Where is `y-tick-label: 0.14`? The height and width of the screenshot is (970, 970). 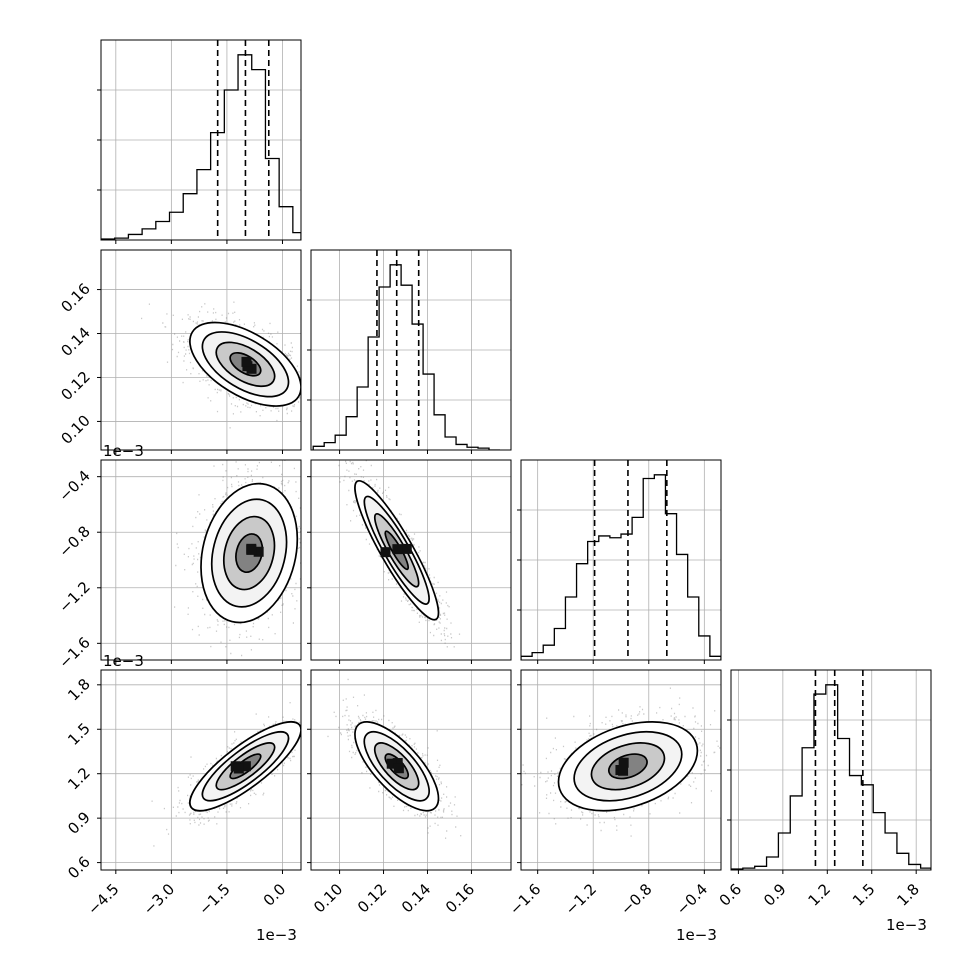
y-tick-label: 0.14 is located at coordinates (75, 342).